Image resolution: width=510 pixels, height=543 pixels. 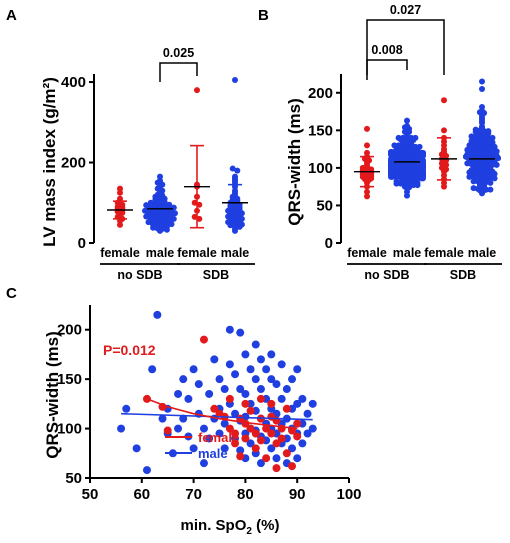 I want to click on group-label: no SDB, so click(x=386, y=275).